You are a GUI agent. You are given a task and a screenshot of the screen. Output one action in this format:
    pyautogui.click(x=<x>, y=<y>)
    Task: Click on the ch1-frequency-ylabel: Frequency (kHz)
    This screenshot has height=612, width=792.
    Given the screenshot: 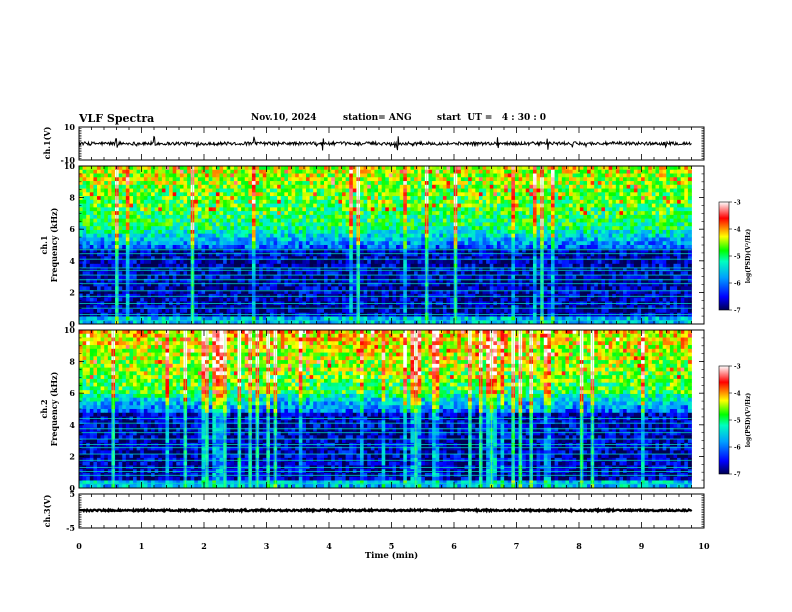 What is the action you would take?
    pyautogui.click(x=54, y=244)
    